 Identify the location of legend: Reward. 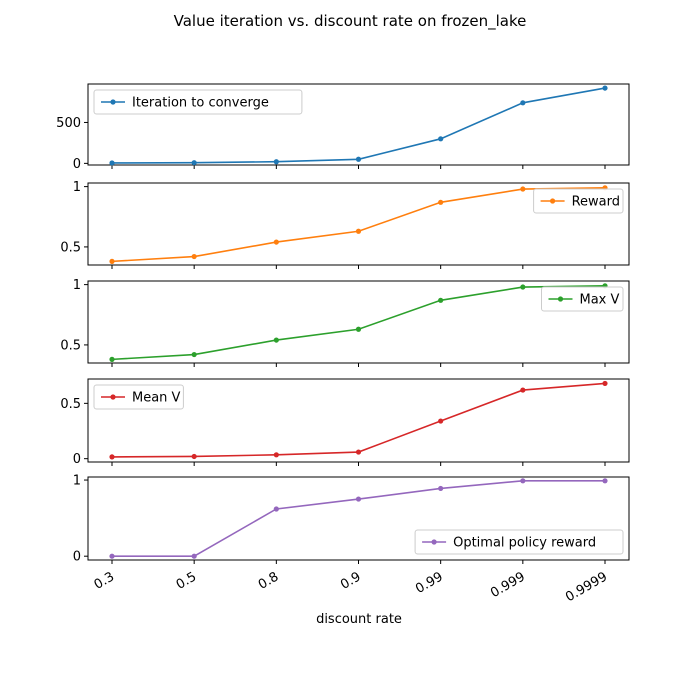
(578, 201).